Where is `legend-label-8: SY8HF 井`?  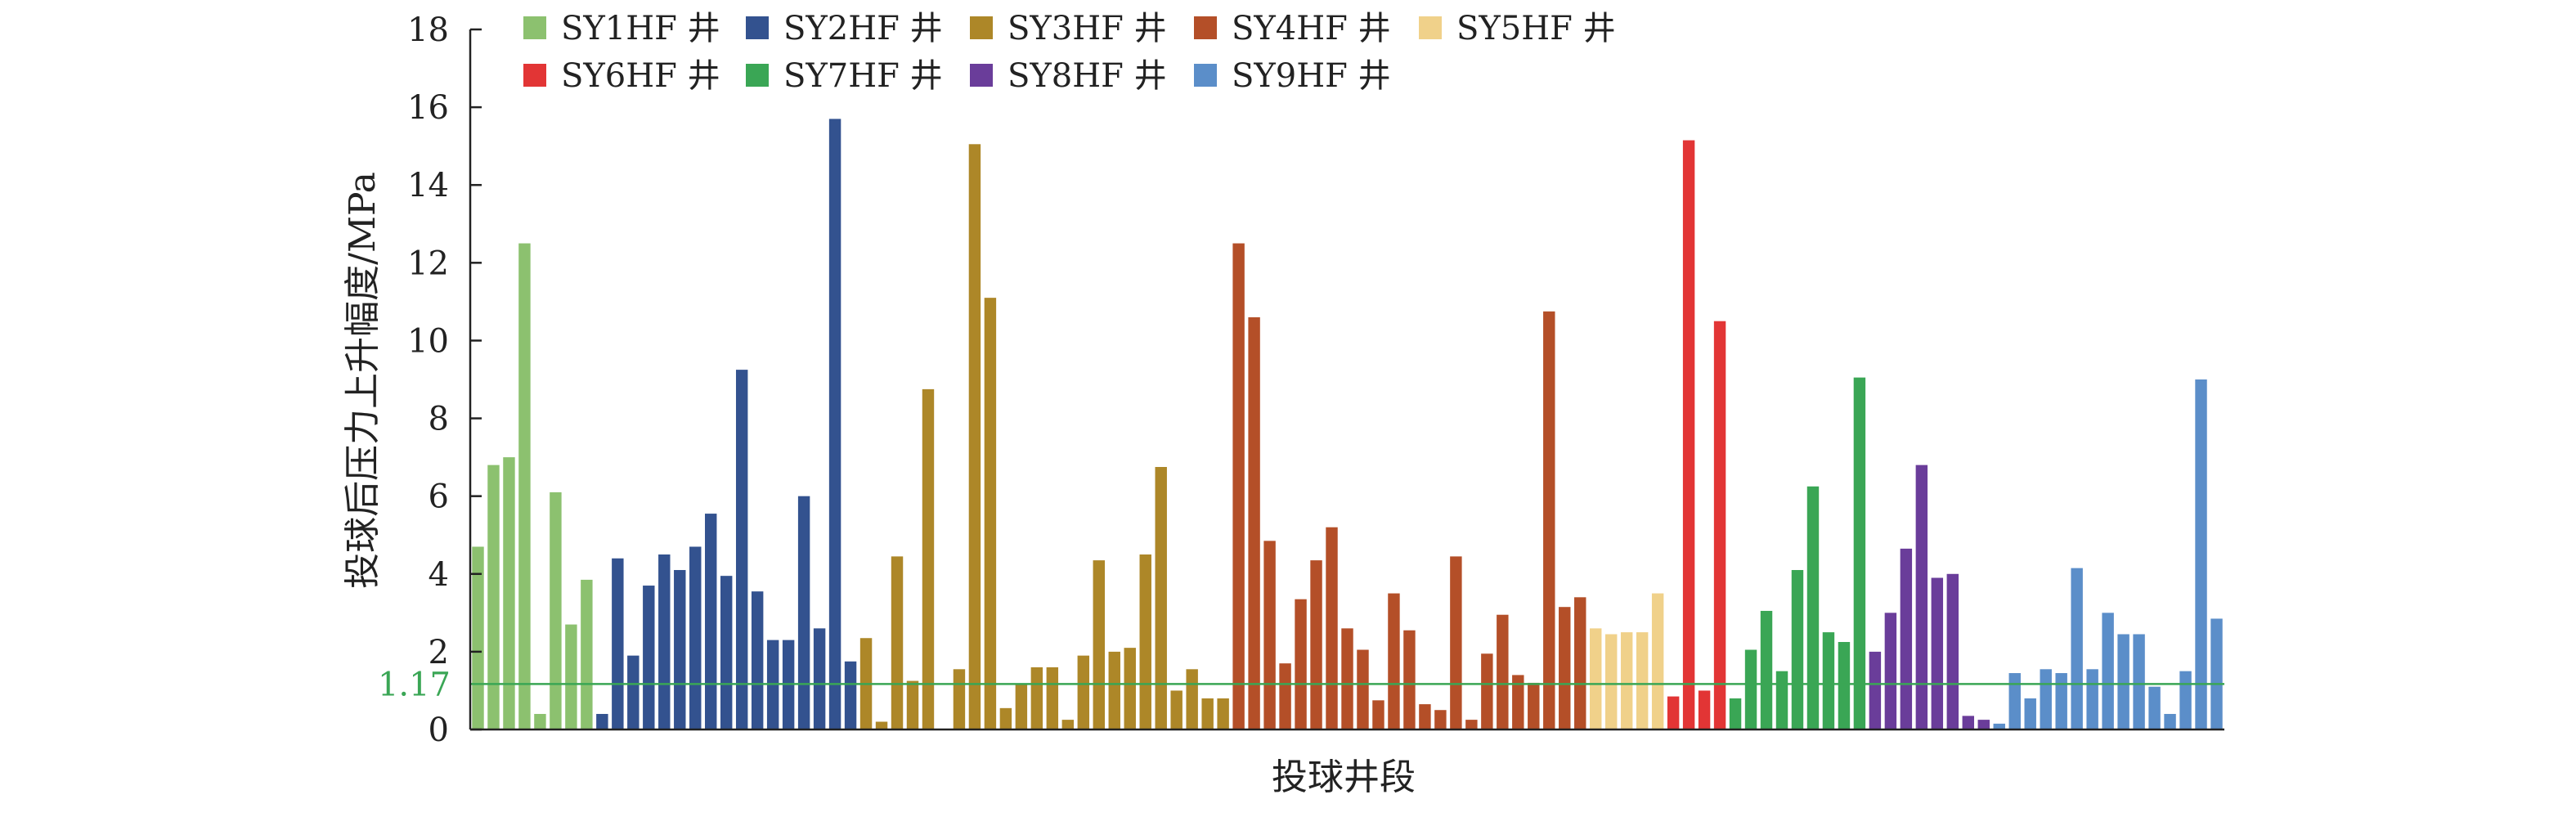
legend-label-8: SY8HF 井 is located at coordinates (1088, 76).